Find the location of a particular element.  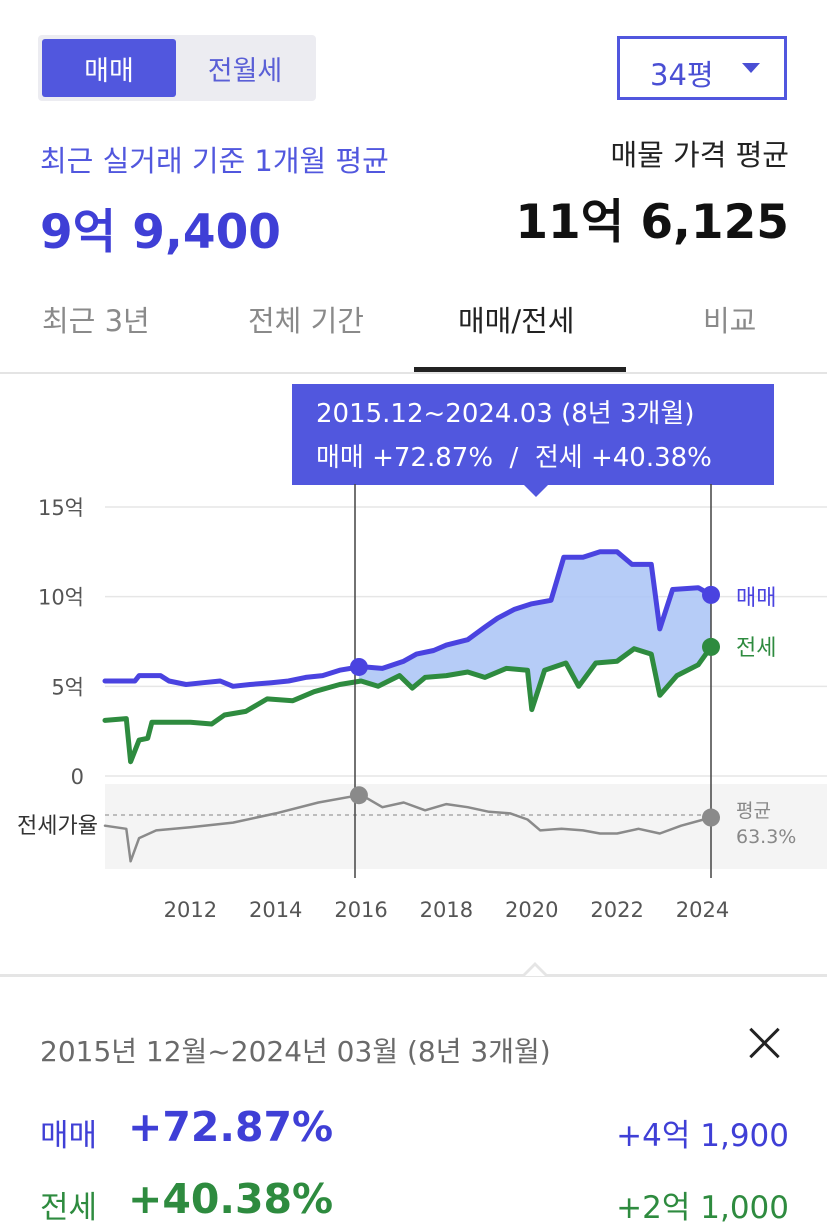

y-tick-label: 5억 is located at coordinates (67, 687).